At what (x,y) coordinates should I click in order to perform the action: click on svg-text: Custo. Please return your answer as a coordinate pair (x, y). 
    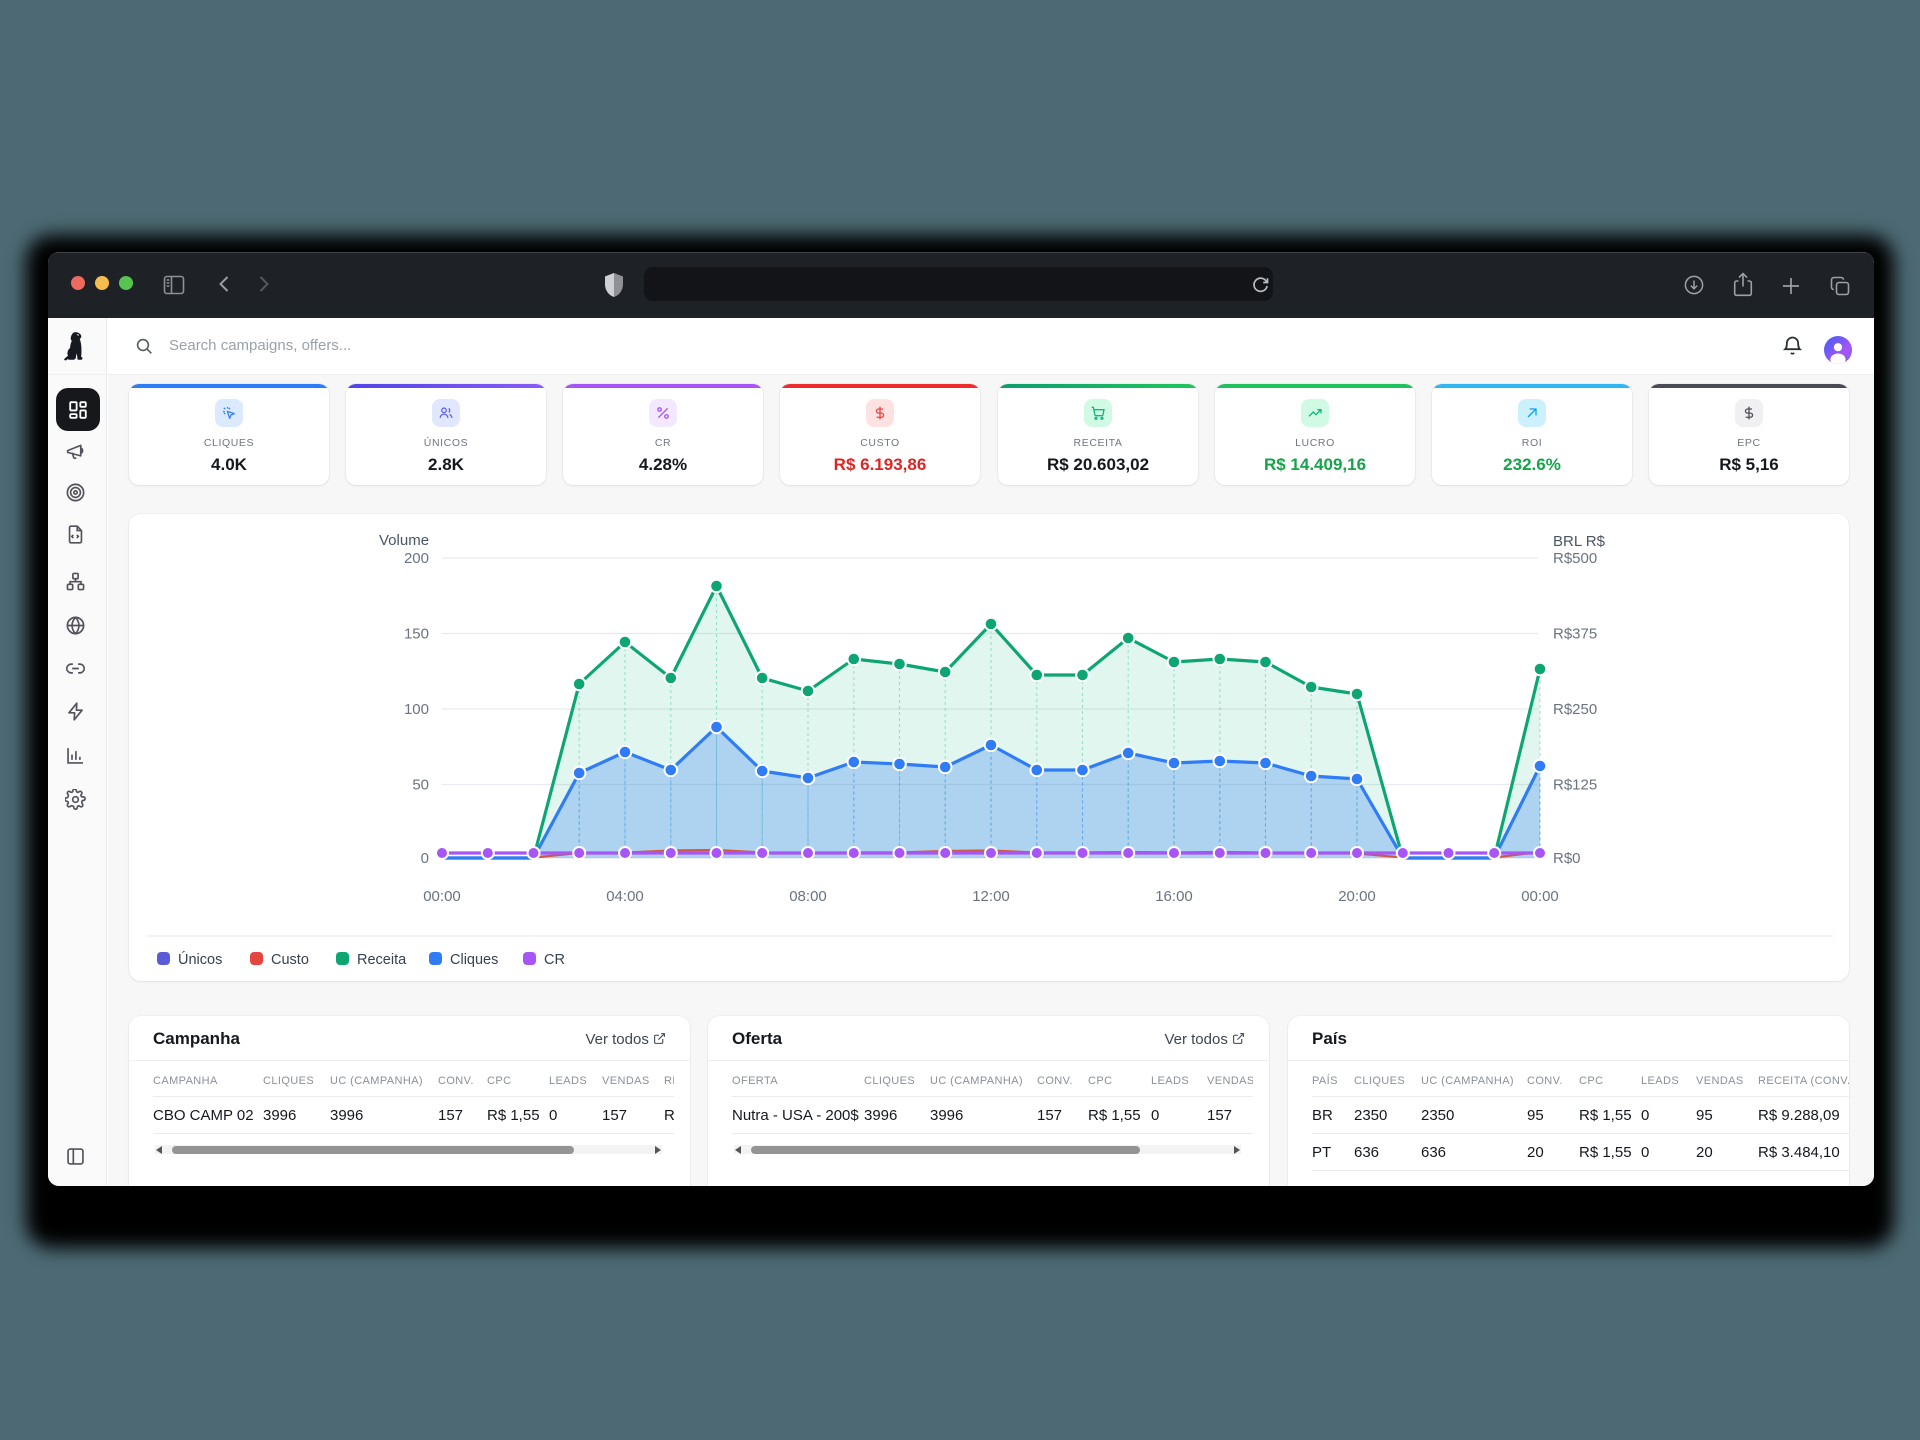
    Looking at the image, I should click on (290, 960).